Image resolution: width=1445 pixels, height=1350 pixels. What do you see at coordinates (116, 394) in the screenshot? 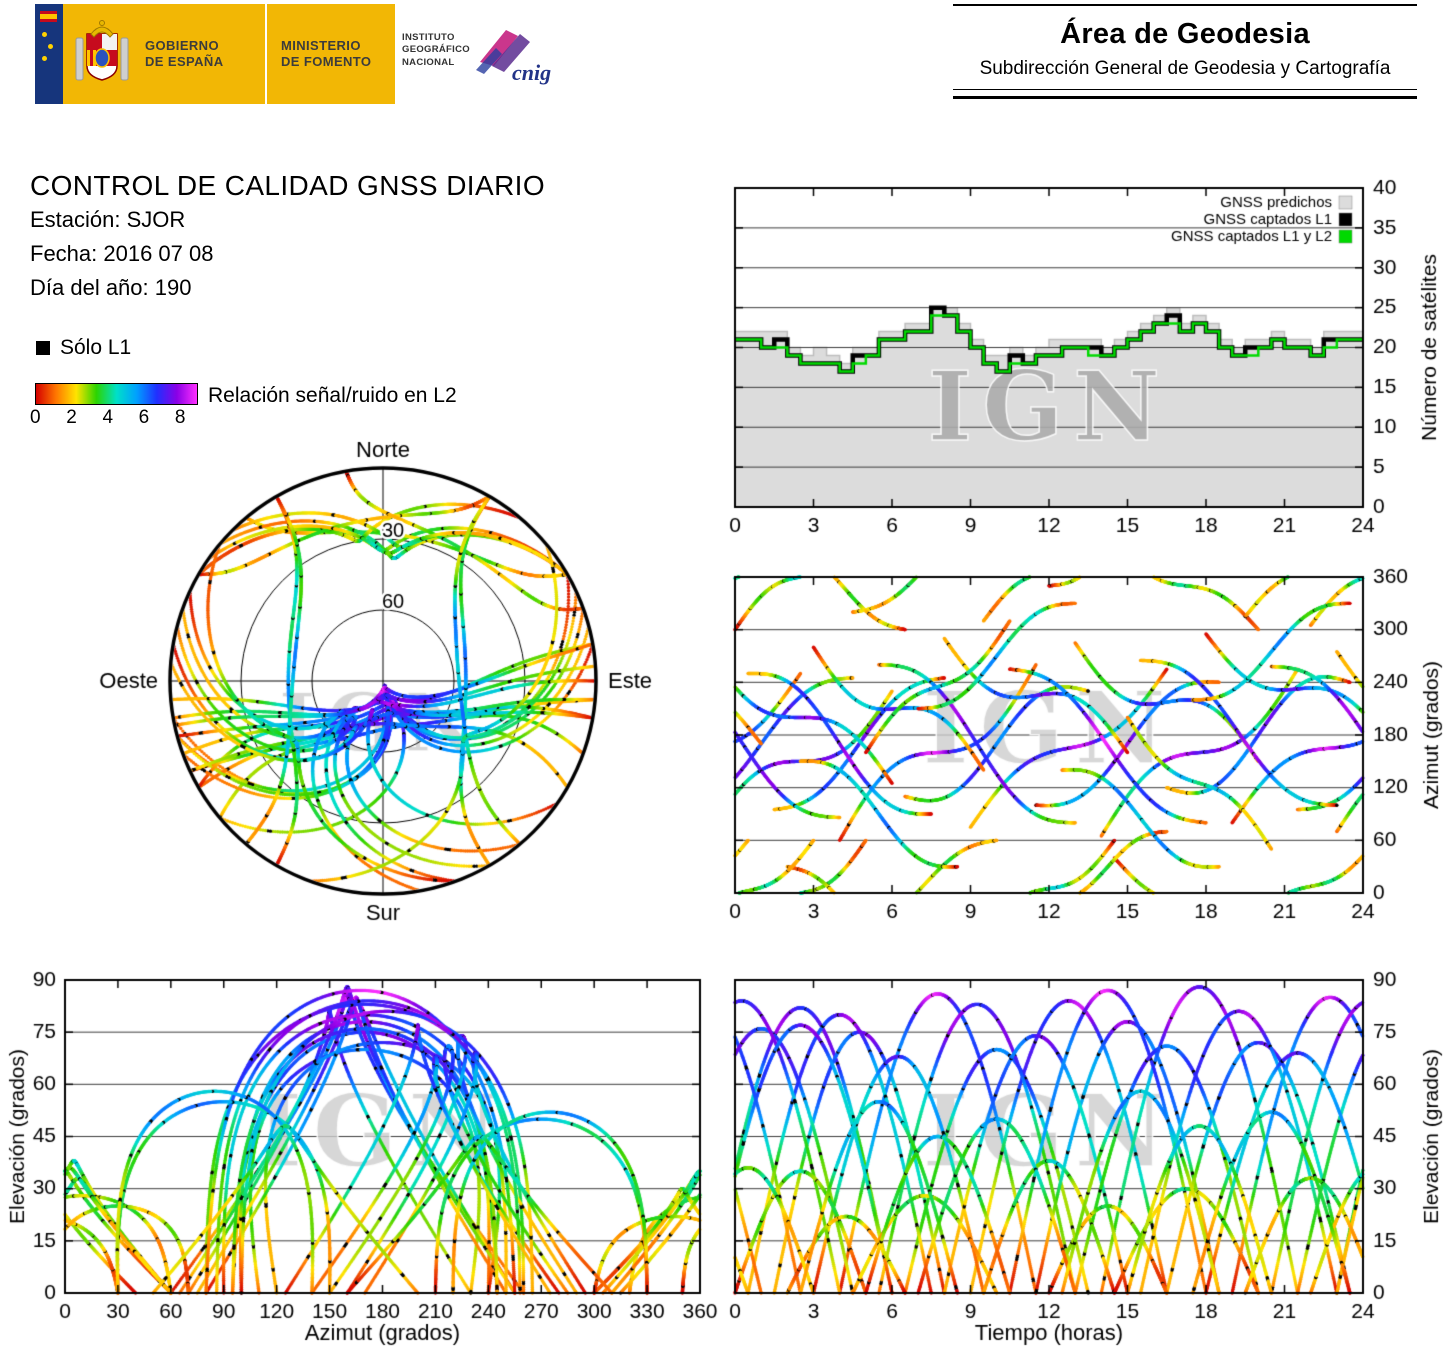
I see `snr-colorbar` at bounding box center [116, 394].